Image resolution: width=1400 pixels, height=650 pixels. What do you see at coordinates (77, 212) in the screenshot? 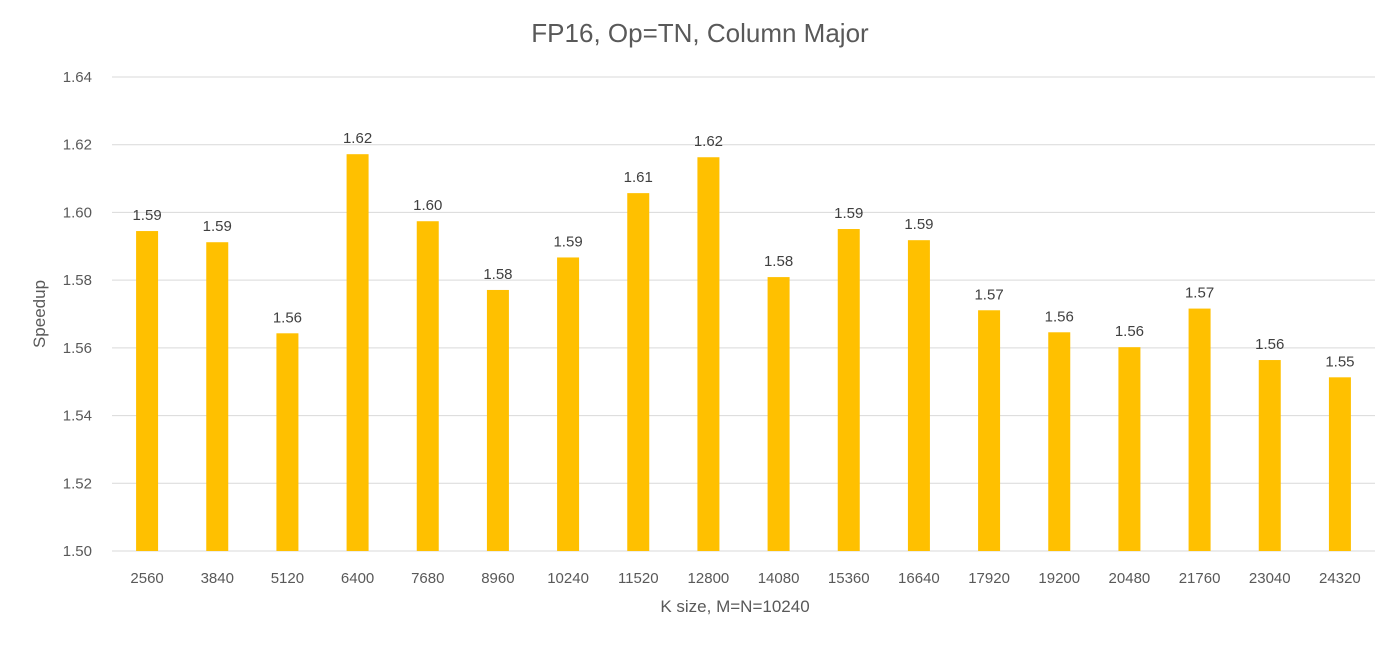
I see `y-tick-label: 1.60` at bounding box center [77, 212].